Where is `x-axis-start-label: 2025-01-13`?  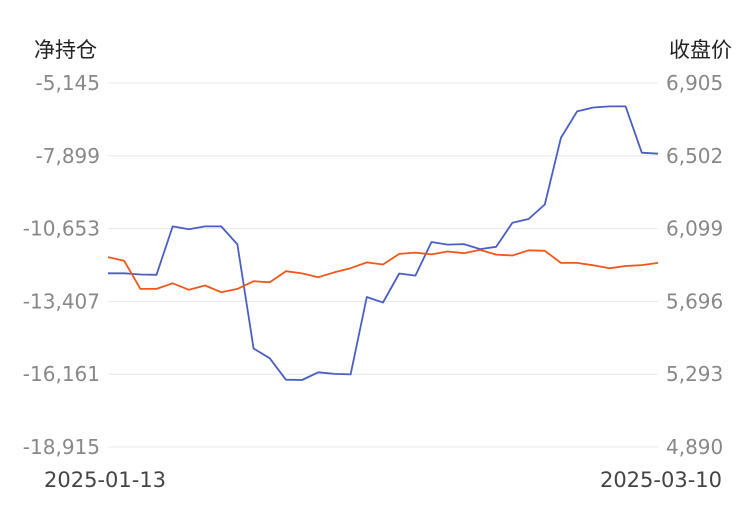
x-axis-start-label: 2025-01-13 is located at coordinates (105, 480).